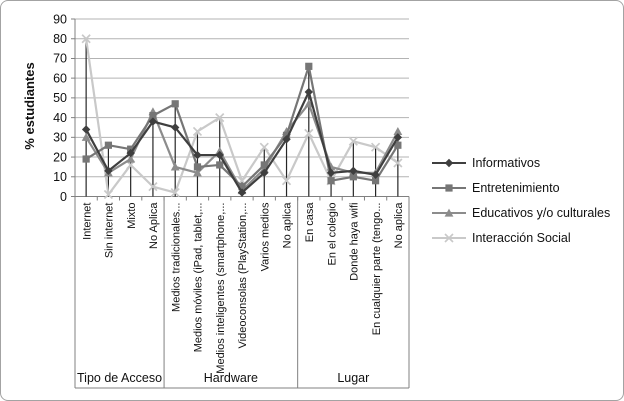 Image resolution: width=624 pixels, height=401 pixels. Describe the element at coordinates (60, 98) in the screenshot. I see `svg-text: 50` at that location.